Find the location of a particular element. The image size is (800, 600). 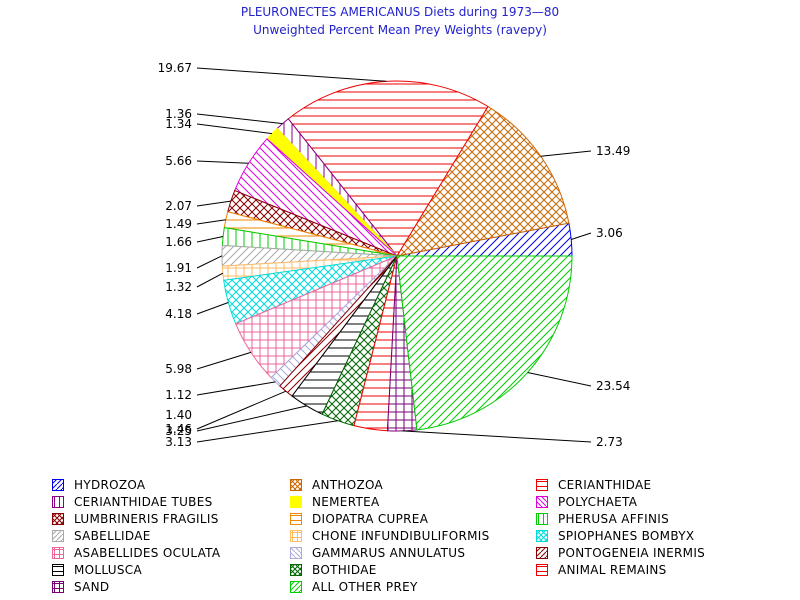

legend-label: CERIANTHIDAE TUBES is located at coordinates (143, 502).